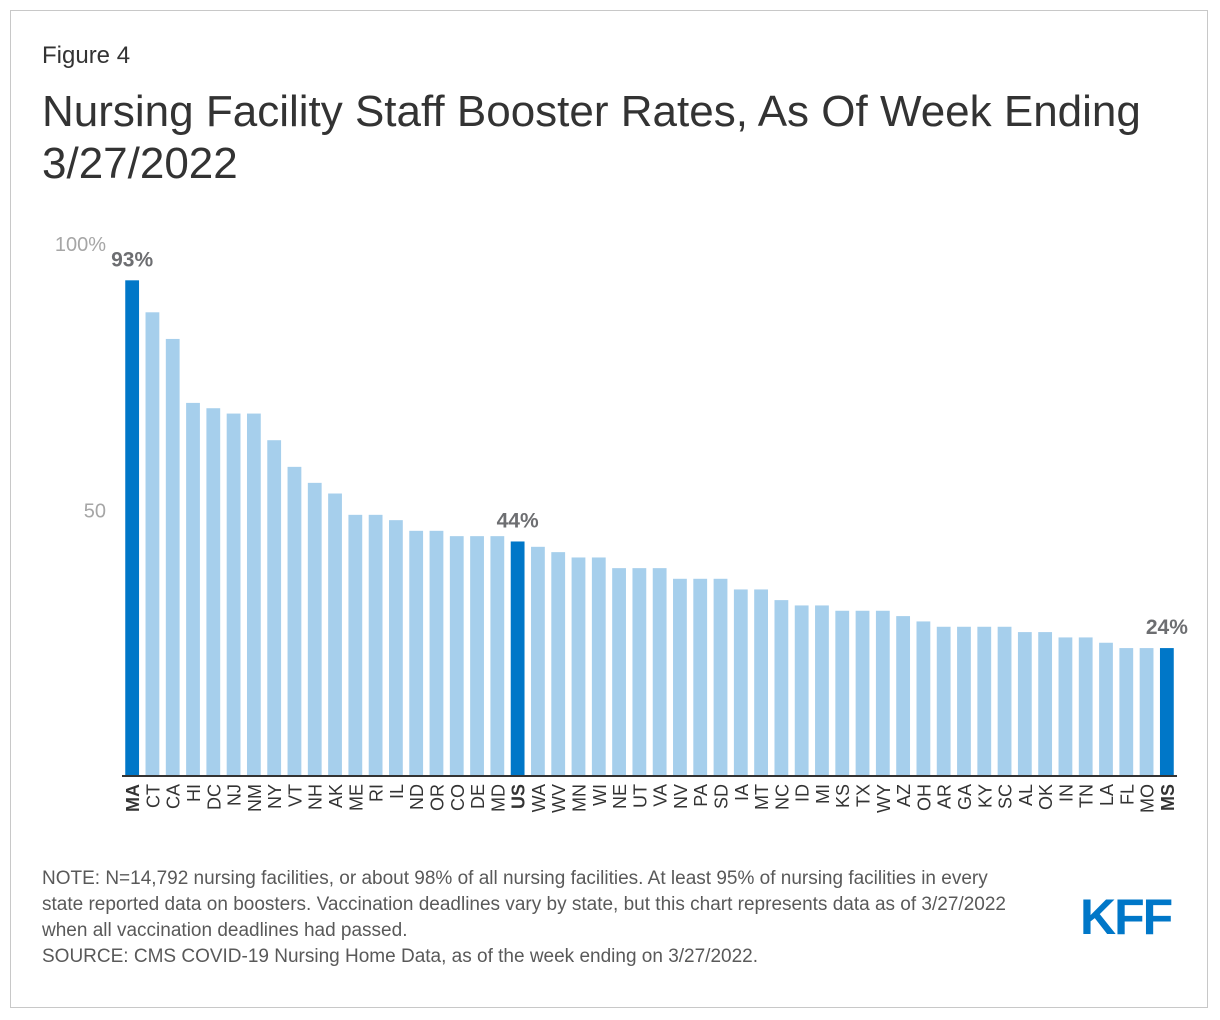 The height and width of the screenshot is (1020, 1220). What do you see at coordinates (498, 798) in the screenshot?
I see `x-tick-label-md: MD` at bounding box center [498, 798].